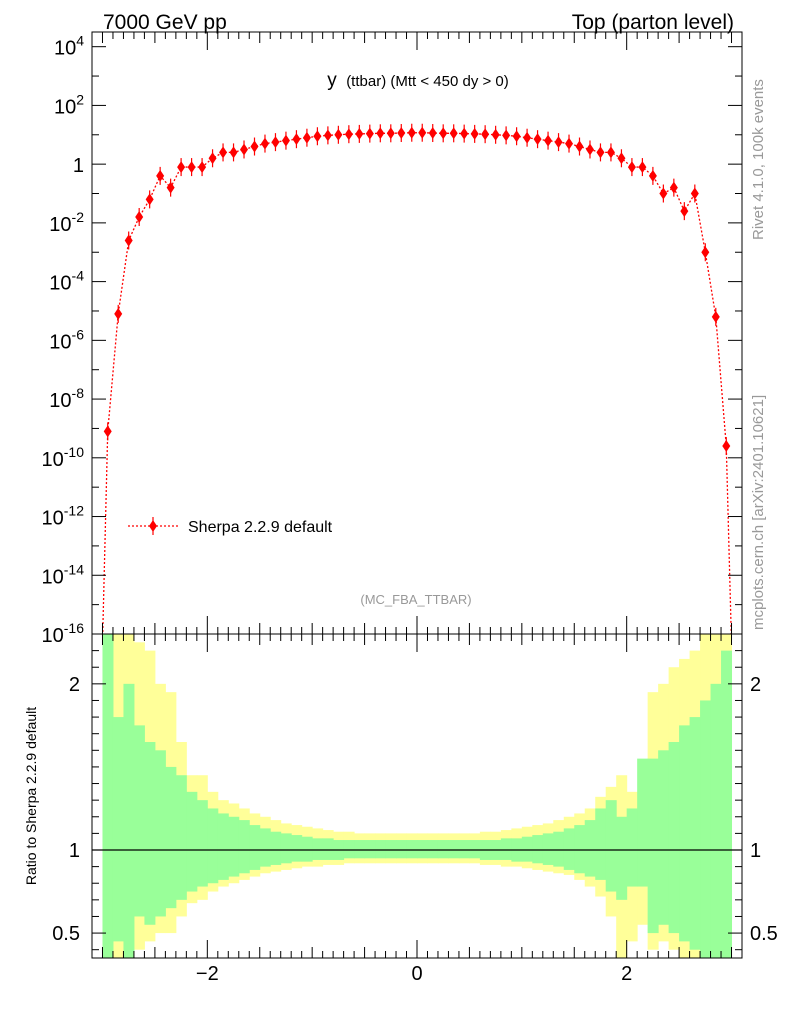  What do you see at coordinates (63, 633) in the screenshot?
I see `main-ytick-label: 10-16` at bounding box center [63, 633].